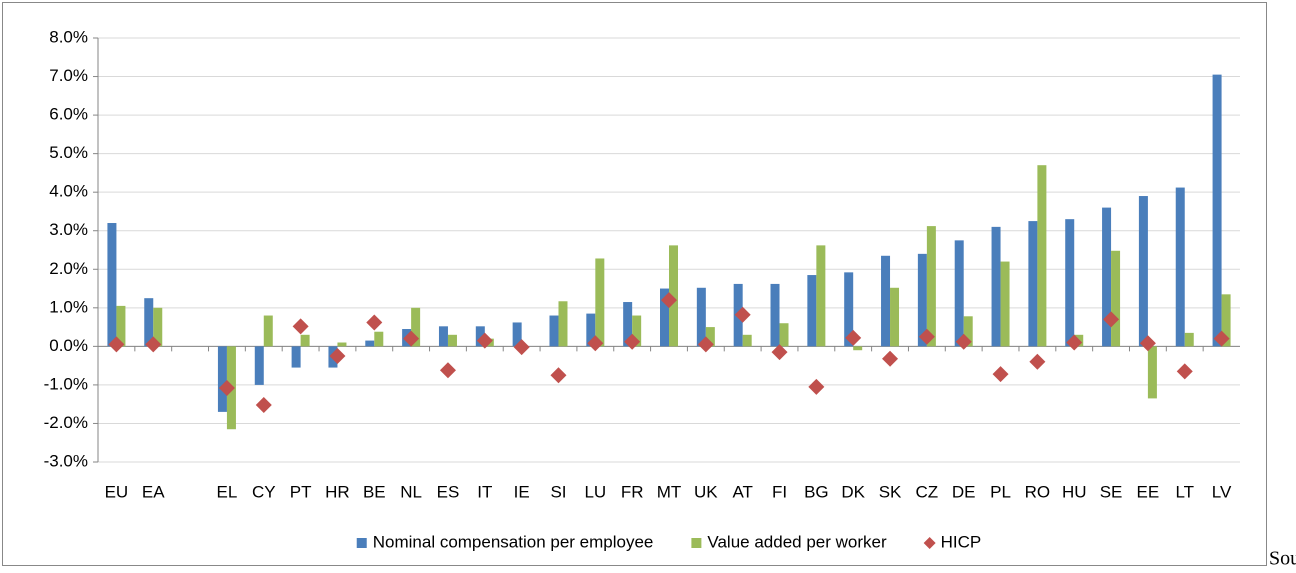 Image resolution: width=1296 pixels, height=573 pixels. I want to click on y-tick-label: 3.0%, so click(68, 229).